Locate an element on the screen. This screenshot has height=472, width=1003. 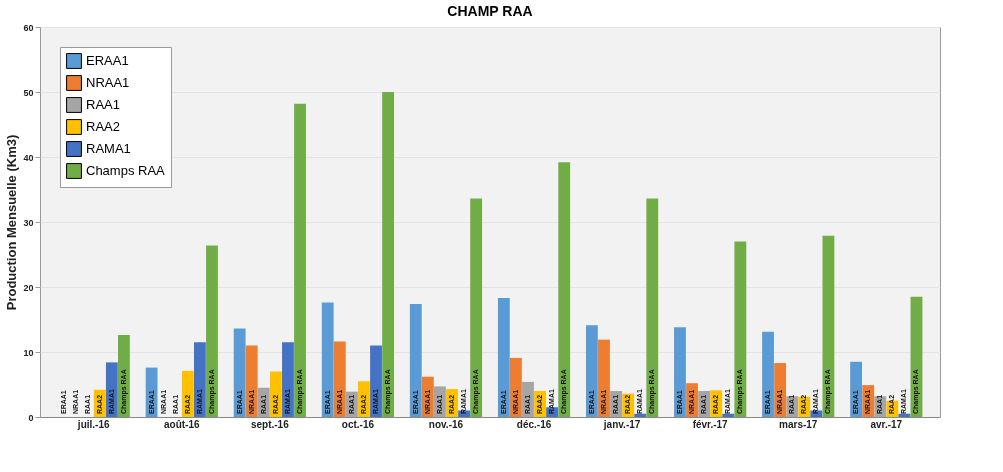
x-tick-label: janv.-17 is located at coordinates (621, 424).